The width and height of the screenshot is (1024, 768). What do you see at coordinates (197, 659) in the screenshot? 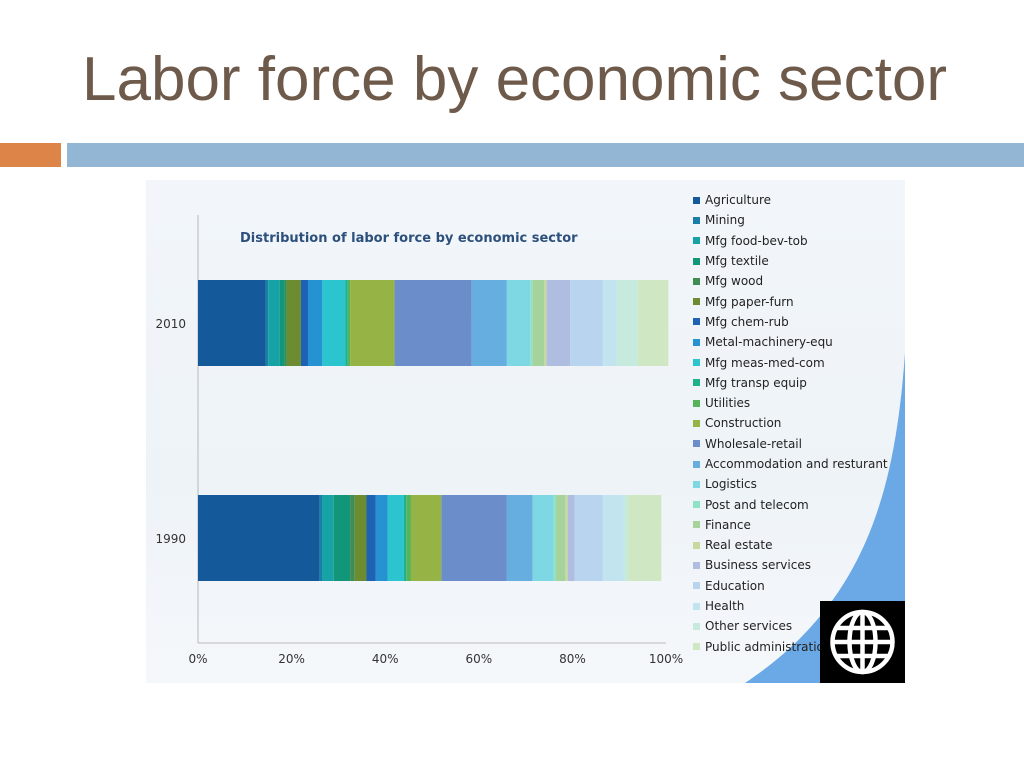
I see `x-tick-label: 0%` at bounding box center [197, 659].